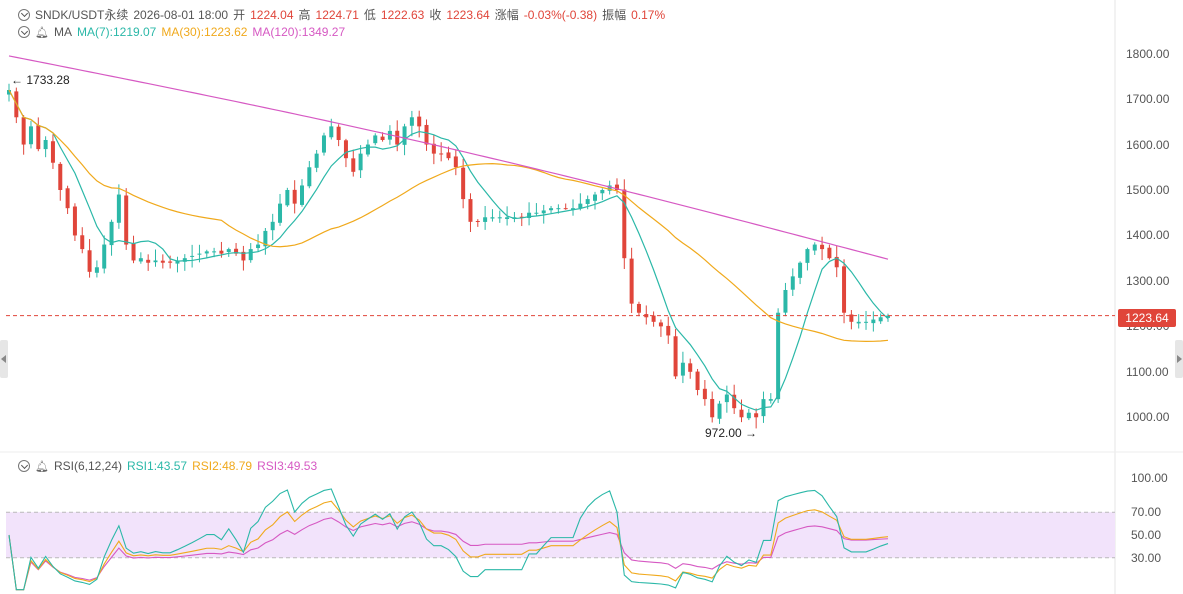 The height and width of the screenshot is (594, 1183). I want to click on high-annotation-value: 1733.28, so click(48, 80).